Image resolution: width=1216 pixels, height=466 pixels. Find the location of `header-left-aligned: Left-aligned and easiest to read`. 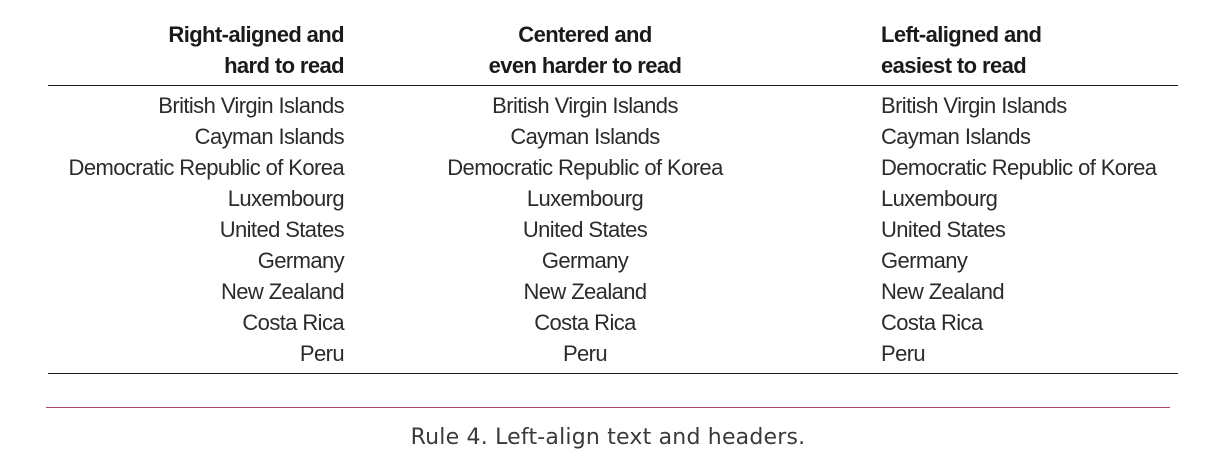

header-left-aligned: Left-aligned and easiest to read is located at coordinates (961, 50).